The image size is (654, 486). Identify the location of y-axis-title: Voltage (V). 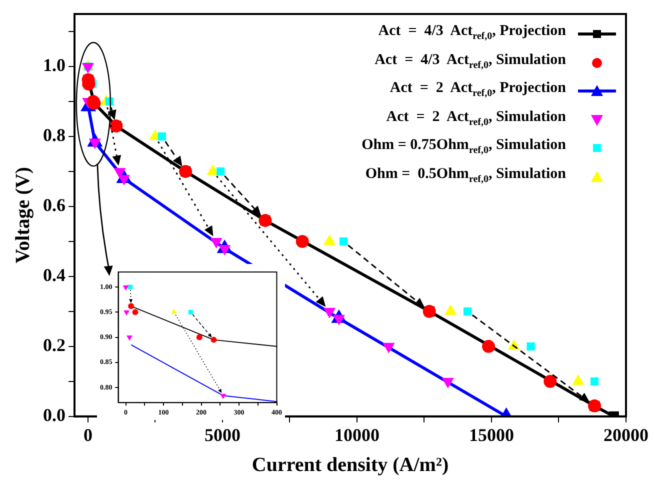
(23, 215).